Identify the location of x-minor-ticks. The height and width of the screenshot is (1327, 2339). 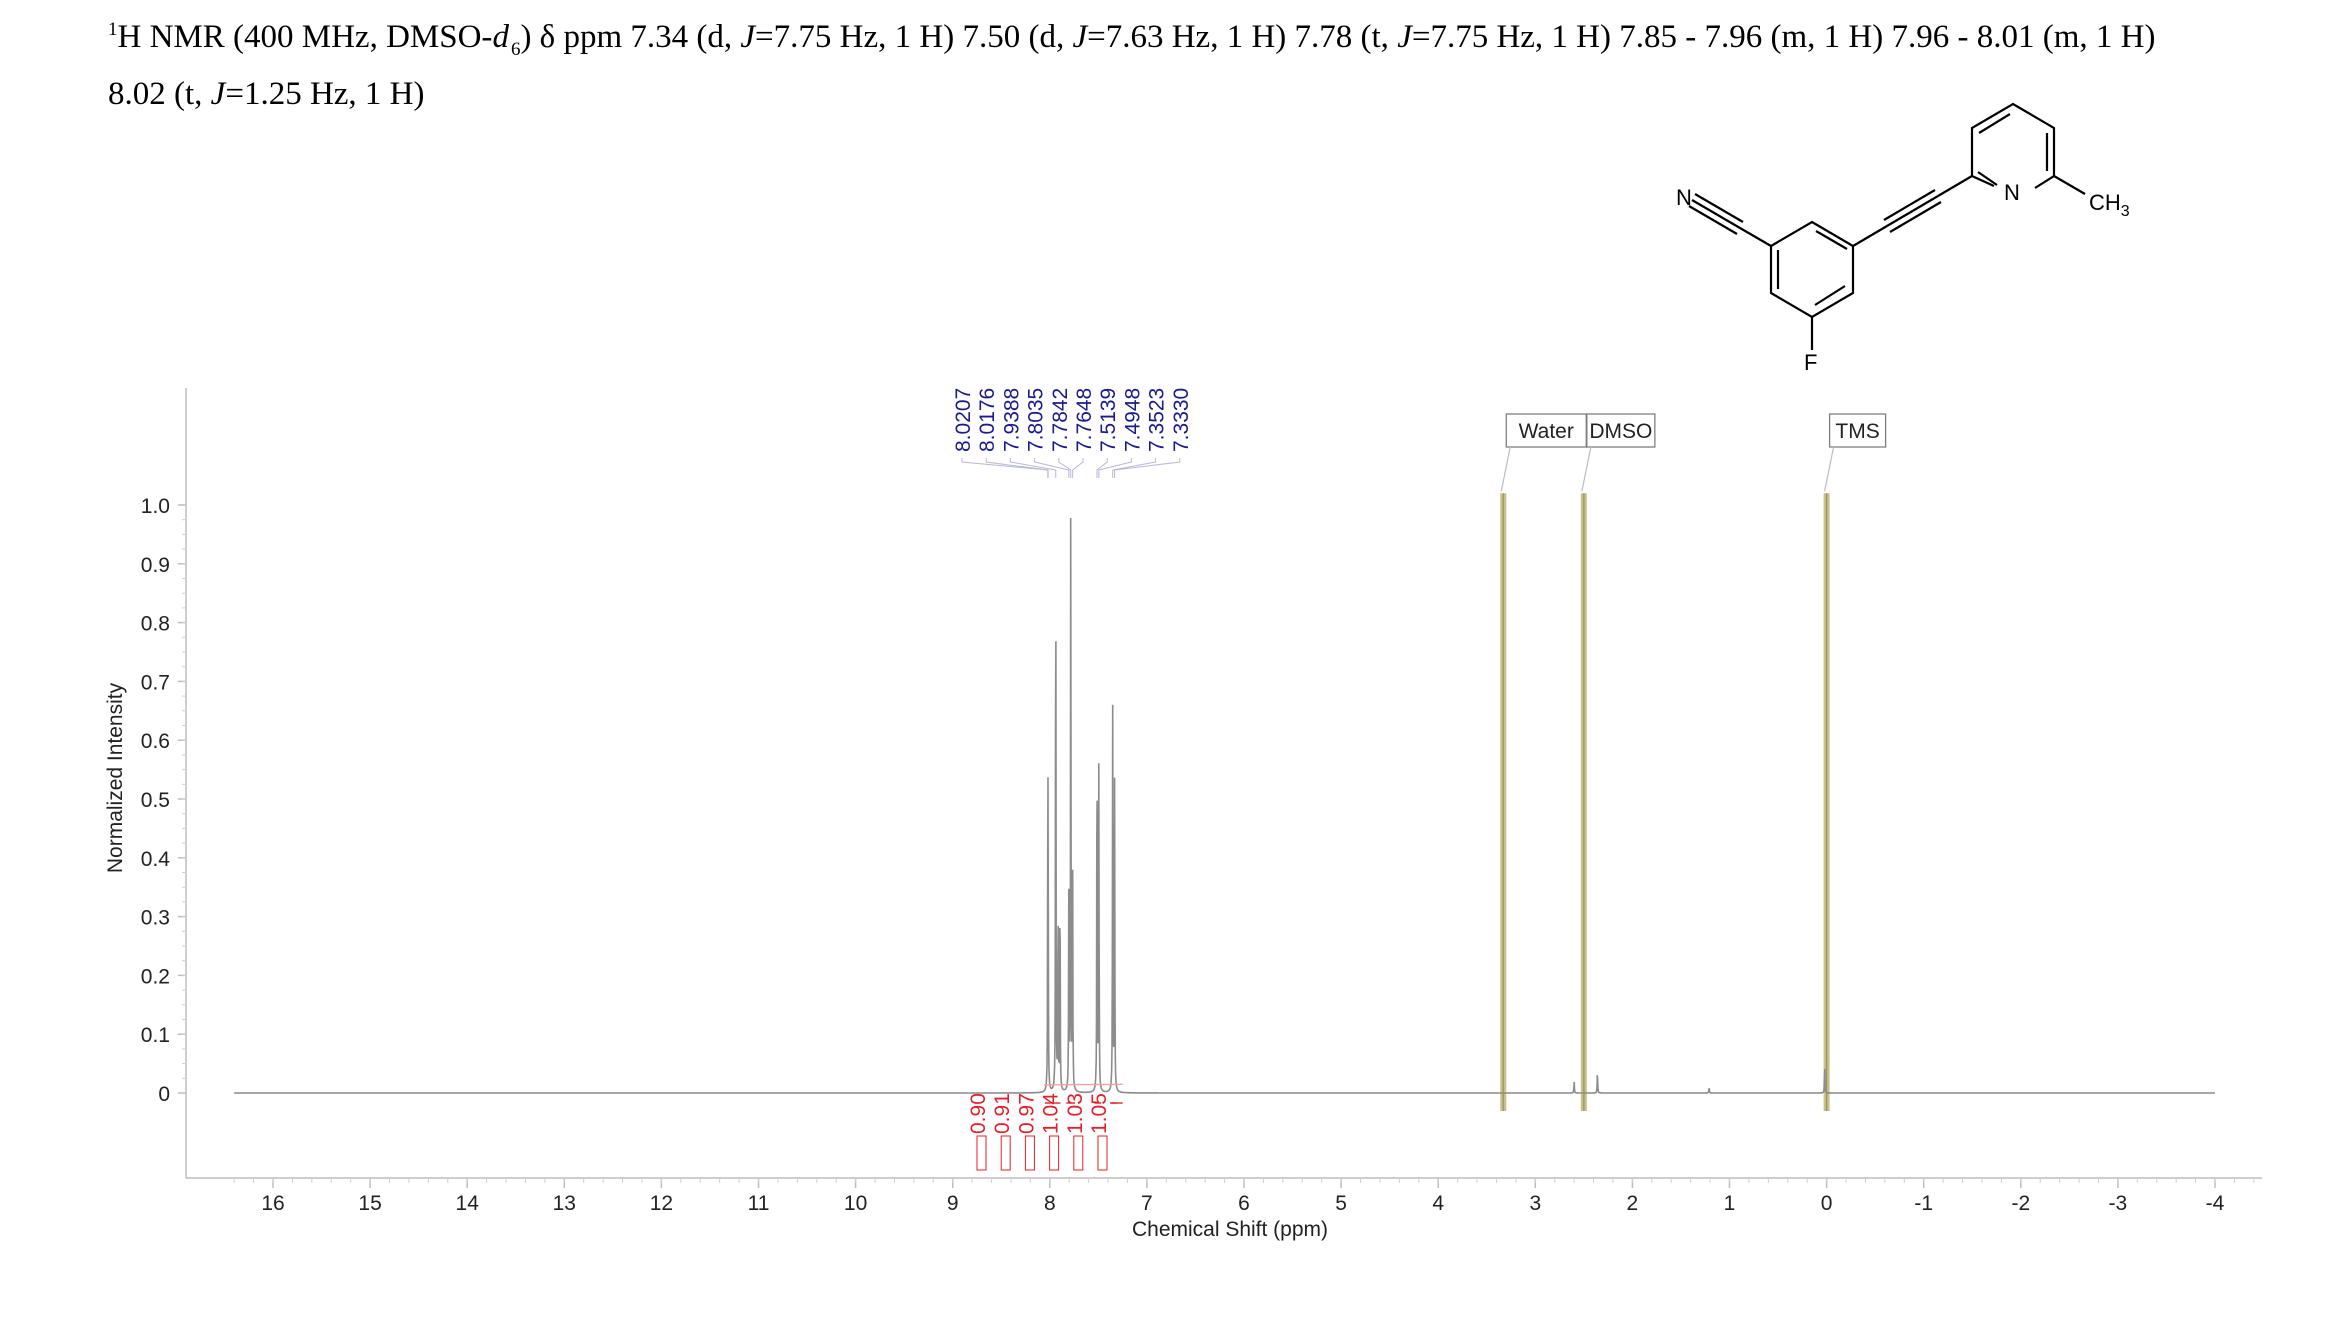
(1244, 1180).